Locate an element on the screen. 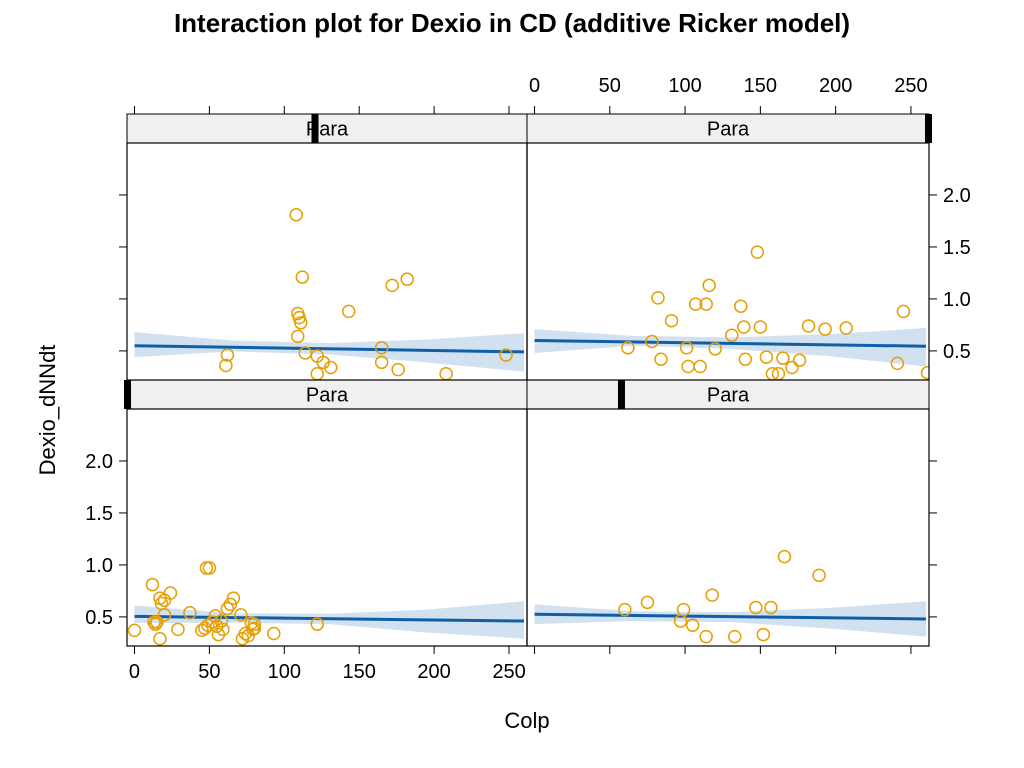 The width and height of the screenshot is (1024, 768). y-tick-label: 1.5 is located at coordinates (957, 248).